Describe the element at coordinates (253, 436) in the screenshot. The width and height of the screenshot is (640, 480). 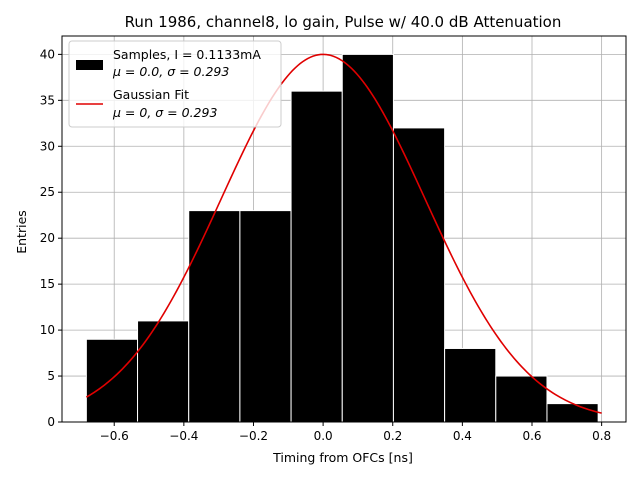
I see `x-tick-label: −0.2` at that location.